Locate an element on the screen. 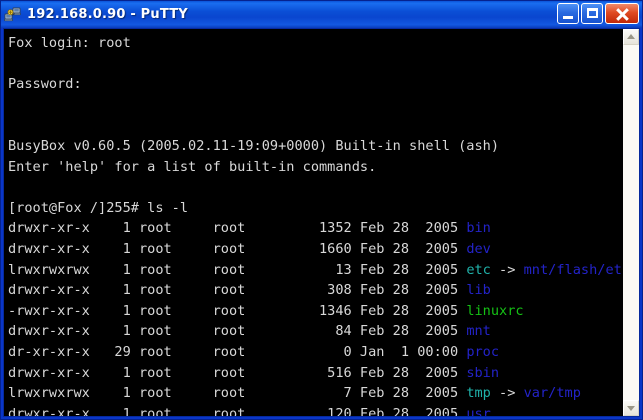  chevron-up-icon is located at coordinates (631, 36).